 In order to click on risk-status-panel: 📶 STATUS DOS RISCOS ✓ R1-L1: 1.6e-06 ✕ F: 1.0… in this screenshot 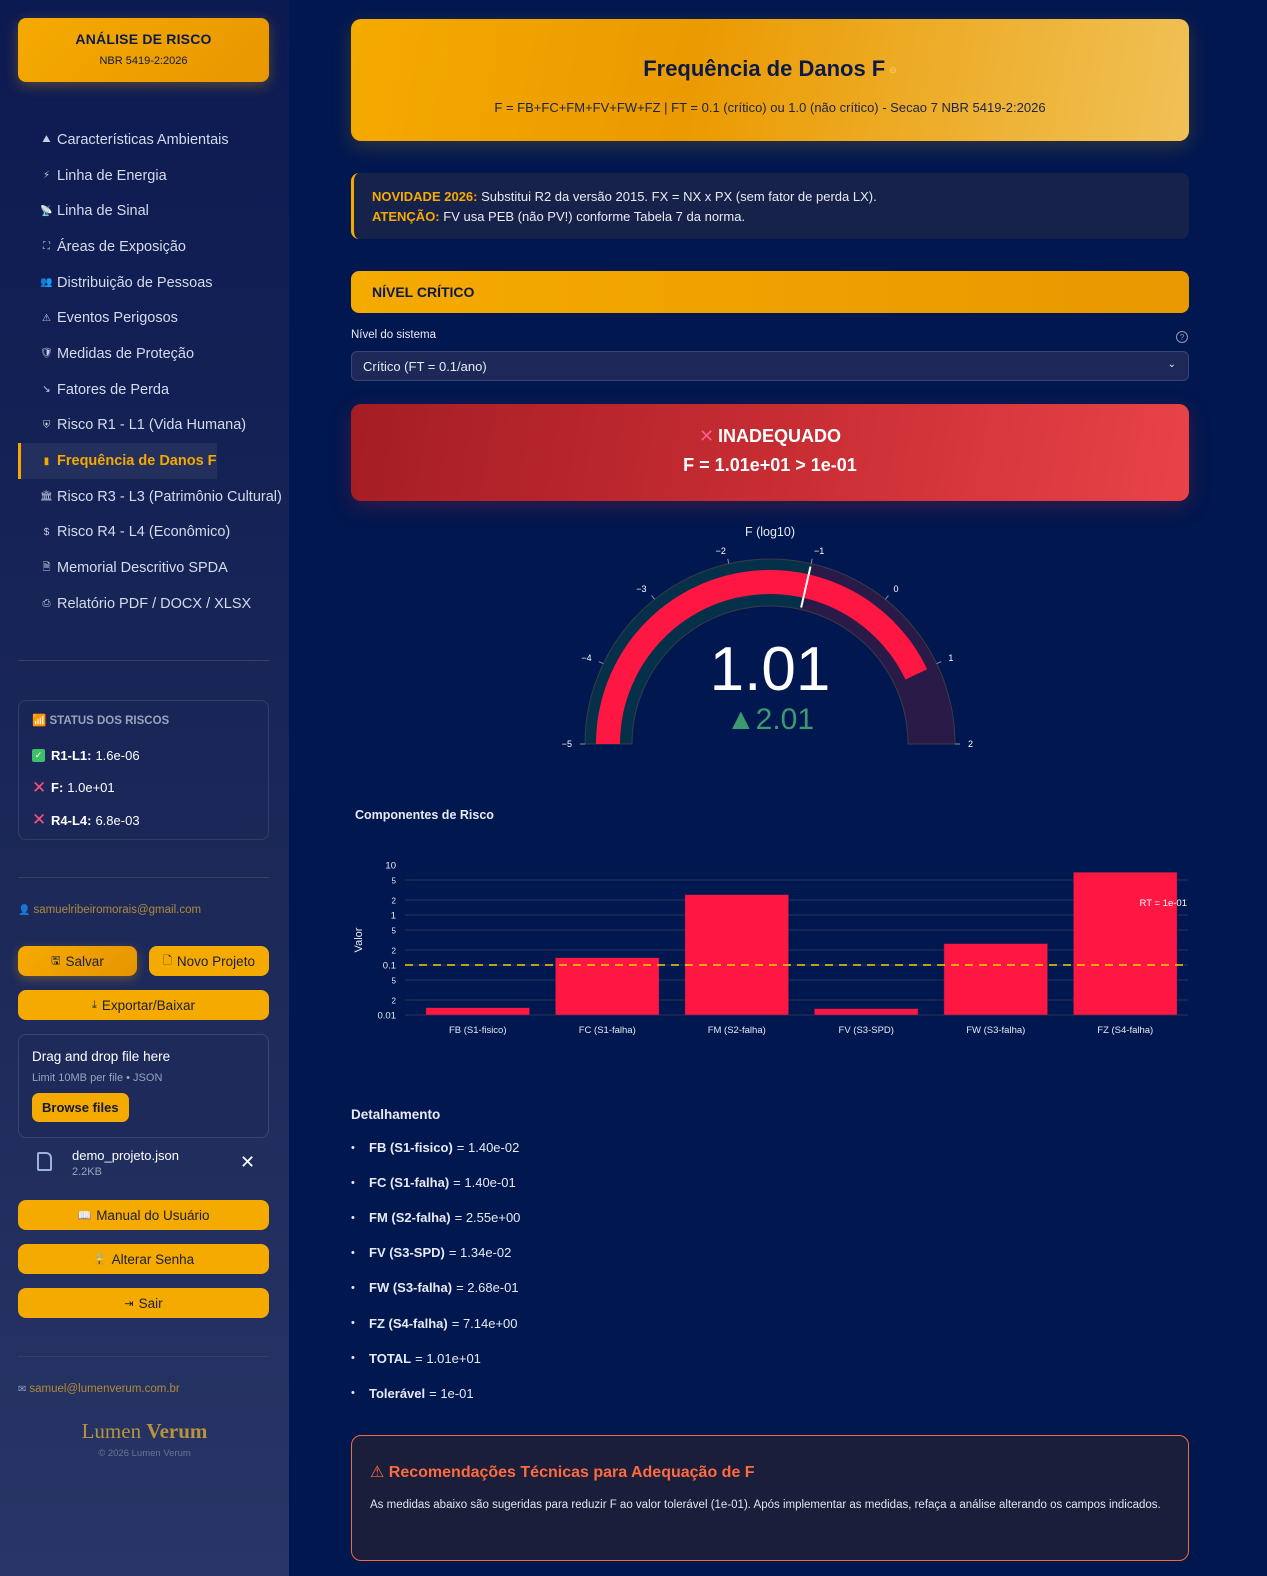, I will do `click(143, 770)`.